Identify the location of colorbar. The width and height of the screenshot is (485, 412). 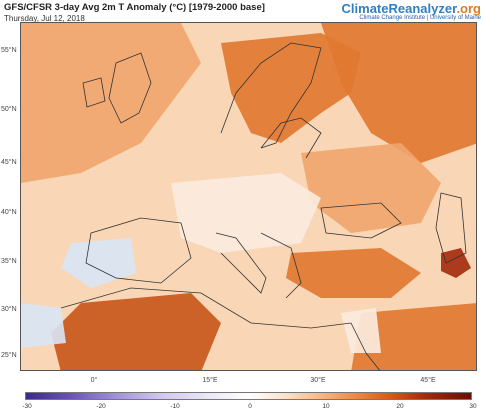
(248, 396).